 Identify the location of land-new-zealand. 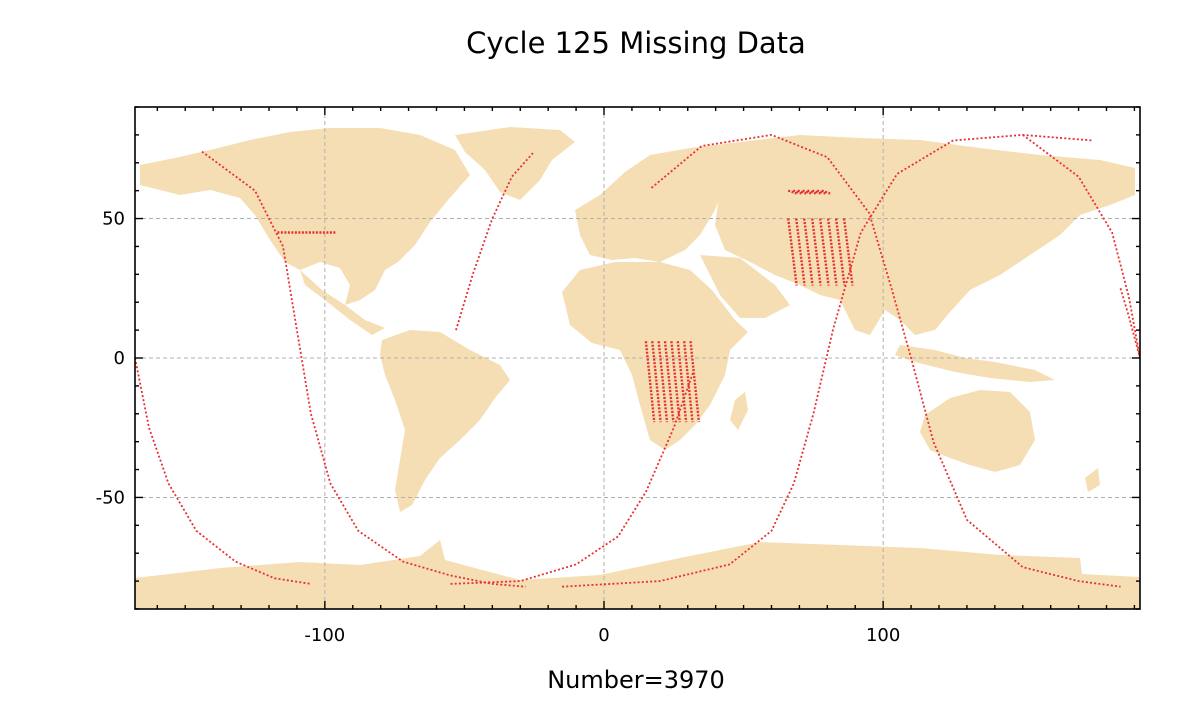
(1092, 480).